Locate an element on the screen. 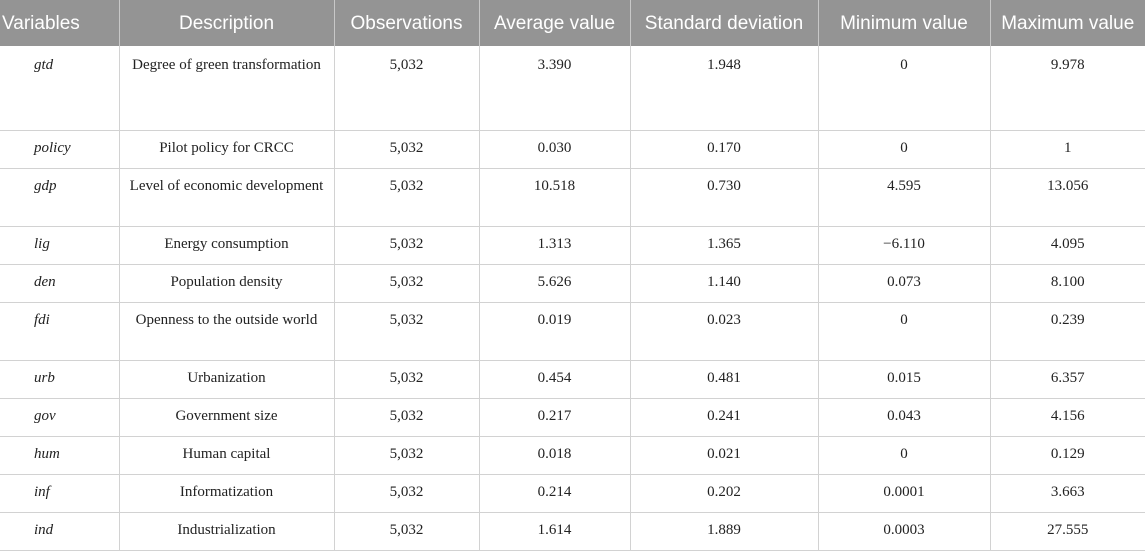 This screenshot has height=557, width=1145. min-cell: 0.0001 is located at coordinates (904, 493).